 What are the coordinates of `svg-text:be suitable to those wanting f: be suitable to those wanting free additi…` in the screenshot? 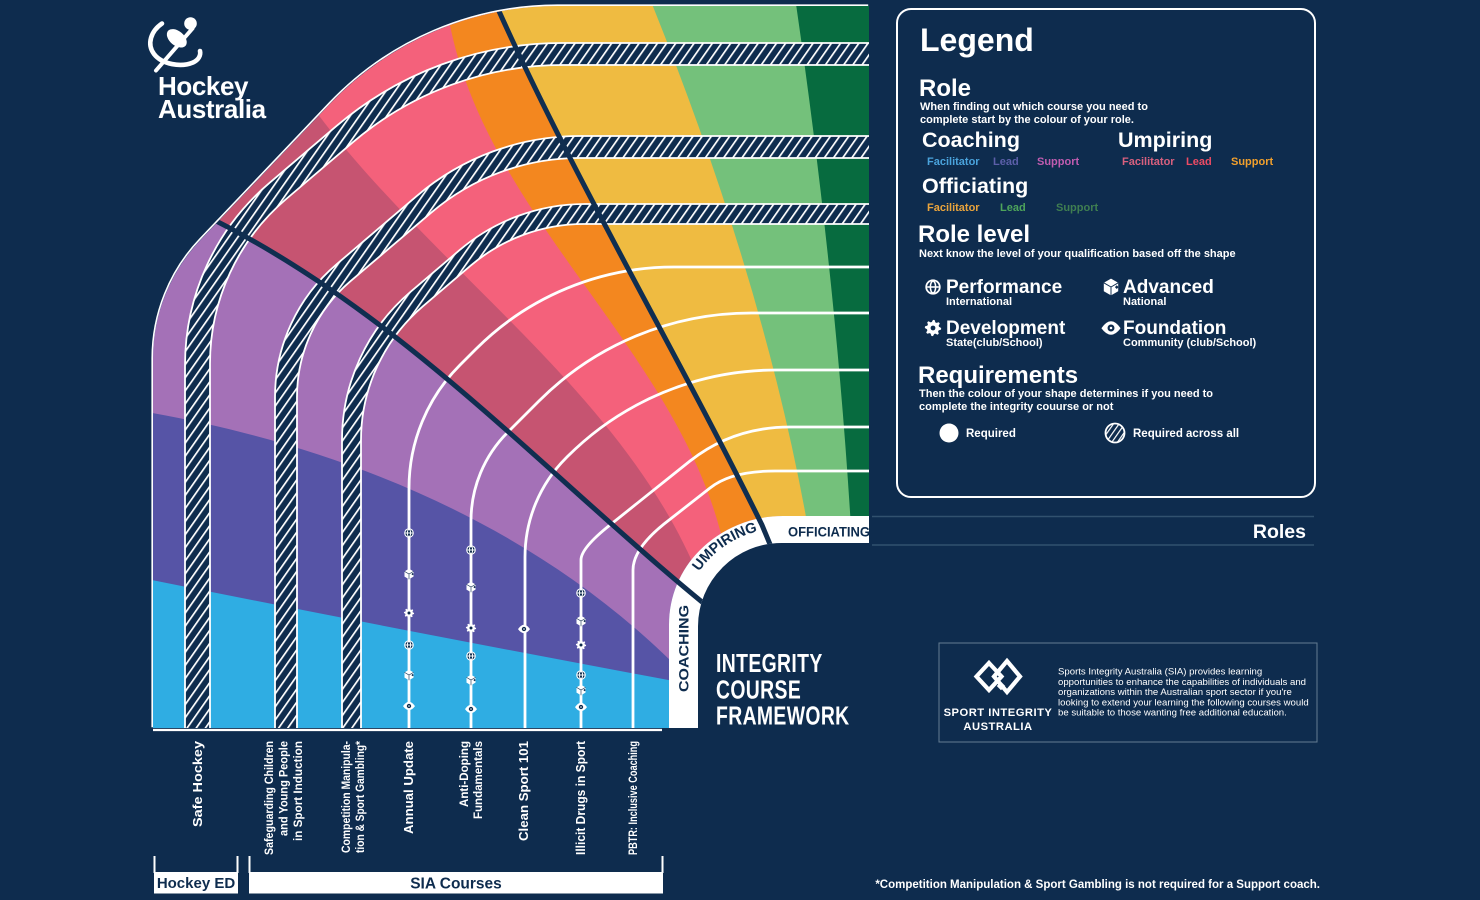 It's located at (1172, 713).